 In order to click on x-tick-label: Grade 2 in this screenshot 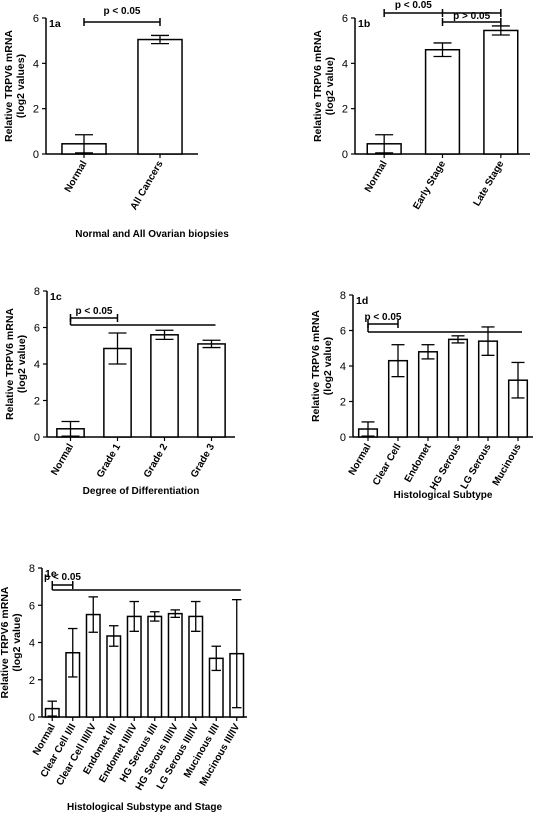, I will do `click(156, 461)`.